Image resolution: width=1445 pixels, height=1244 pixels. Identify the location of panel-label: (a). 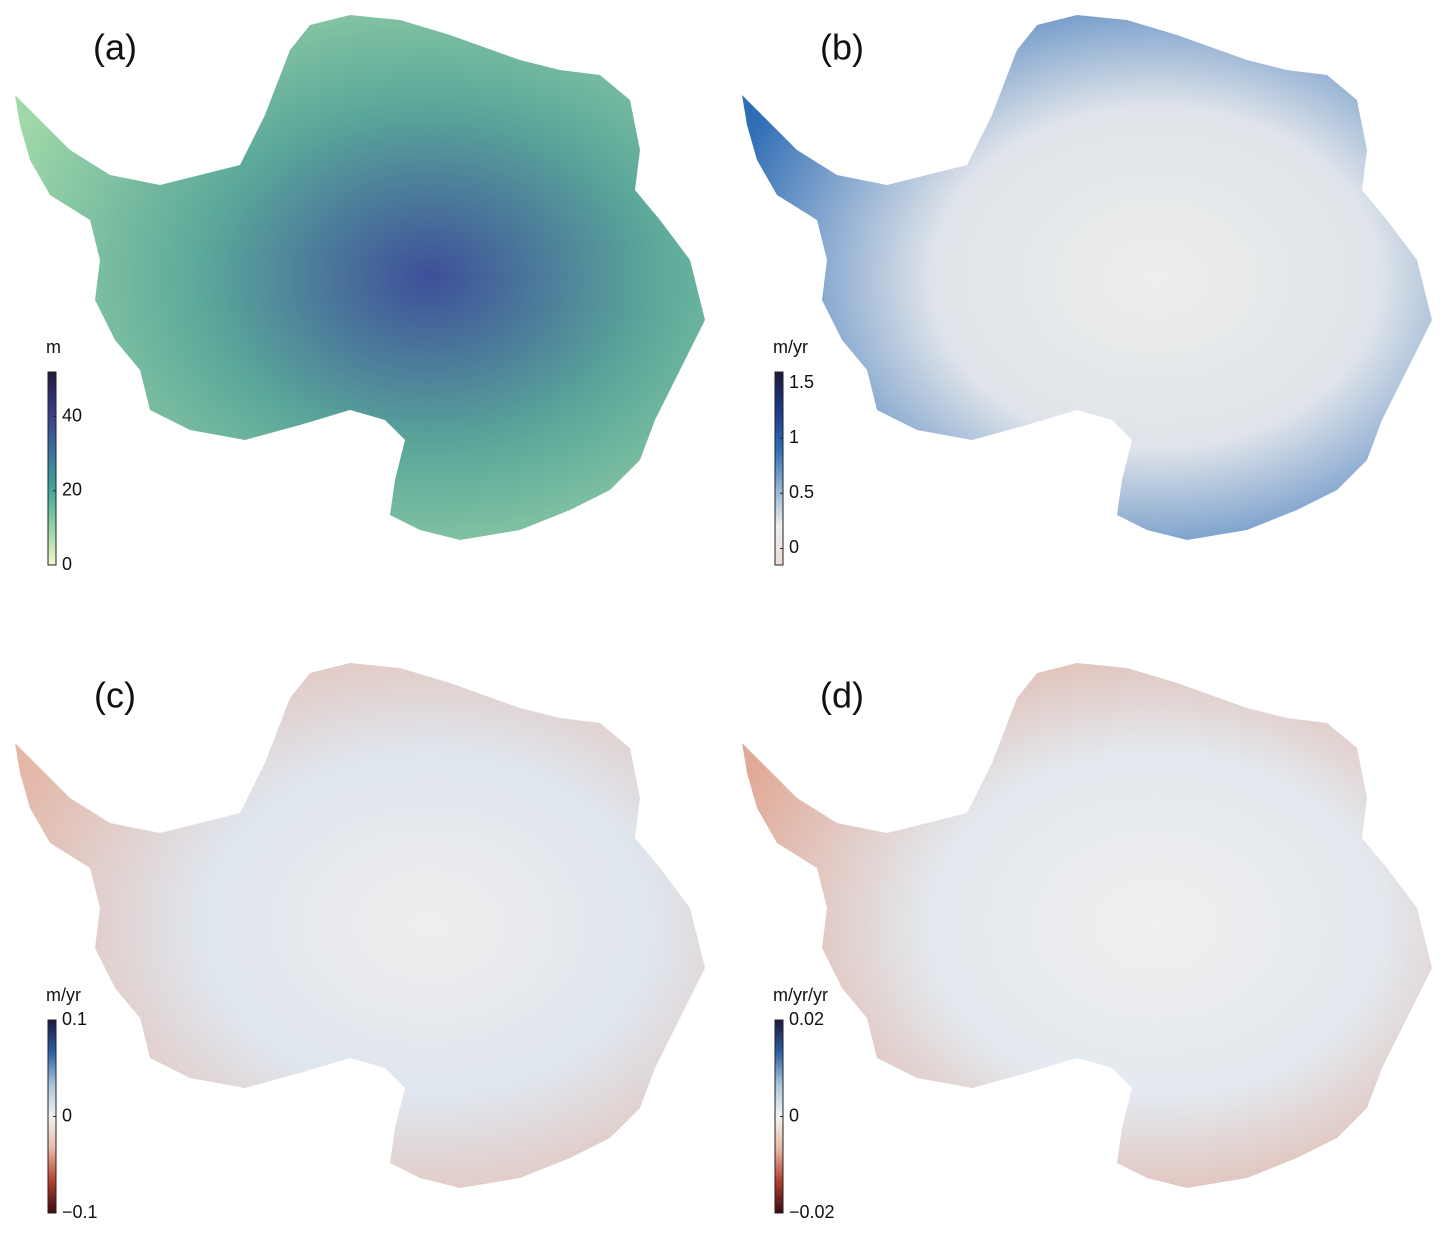
(115, 47).